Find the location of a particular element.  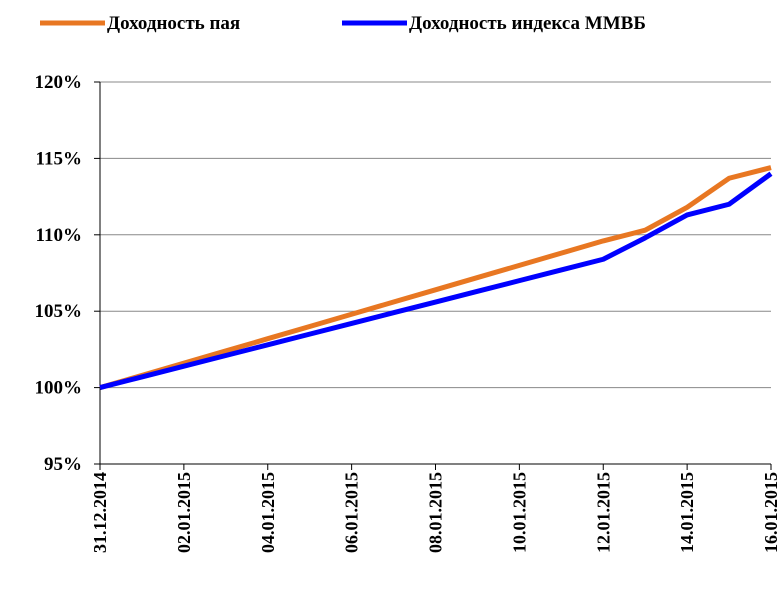

y-tick-label: 105% is located at coordinates (59, 311).